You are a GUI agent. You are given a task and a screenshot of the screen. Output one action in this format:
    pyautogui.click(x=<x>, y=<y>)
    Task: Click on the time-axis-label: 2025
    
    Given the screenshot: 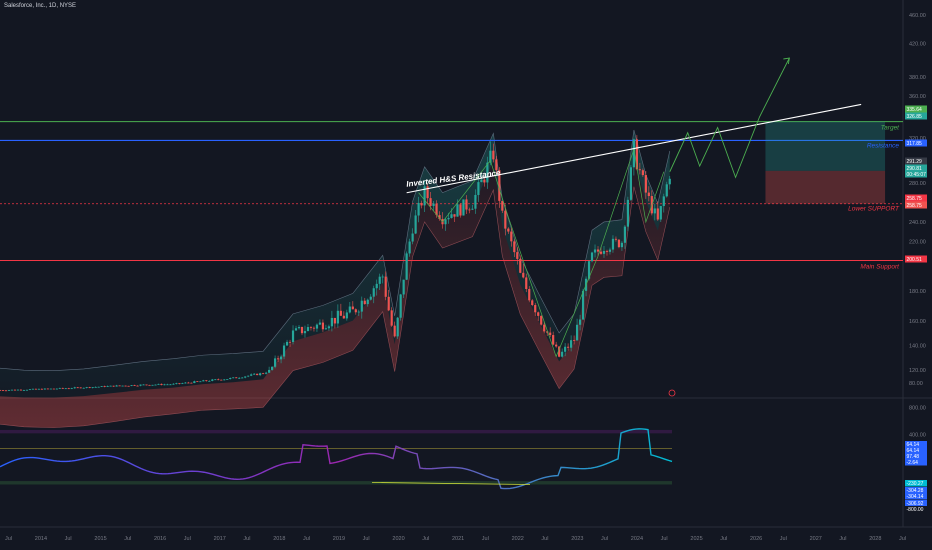 What is the action you would take?
    pyautogui.click(x=696, y=539)
    